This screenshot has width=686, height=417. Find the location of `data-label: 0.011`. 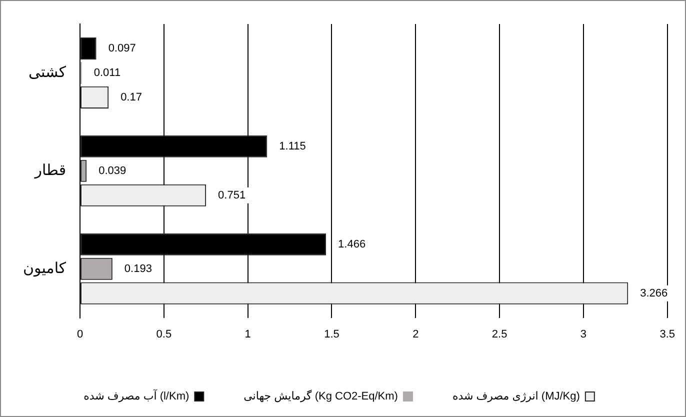

data-label: 0.011 is located at coordinates (107, 73).